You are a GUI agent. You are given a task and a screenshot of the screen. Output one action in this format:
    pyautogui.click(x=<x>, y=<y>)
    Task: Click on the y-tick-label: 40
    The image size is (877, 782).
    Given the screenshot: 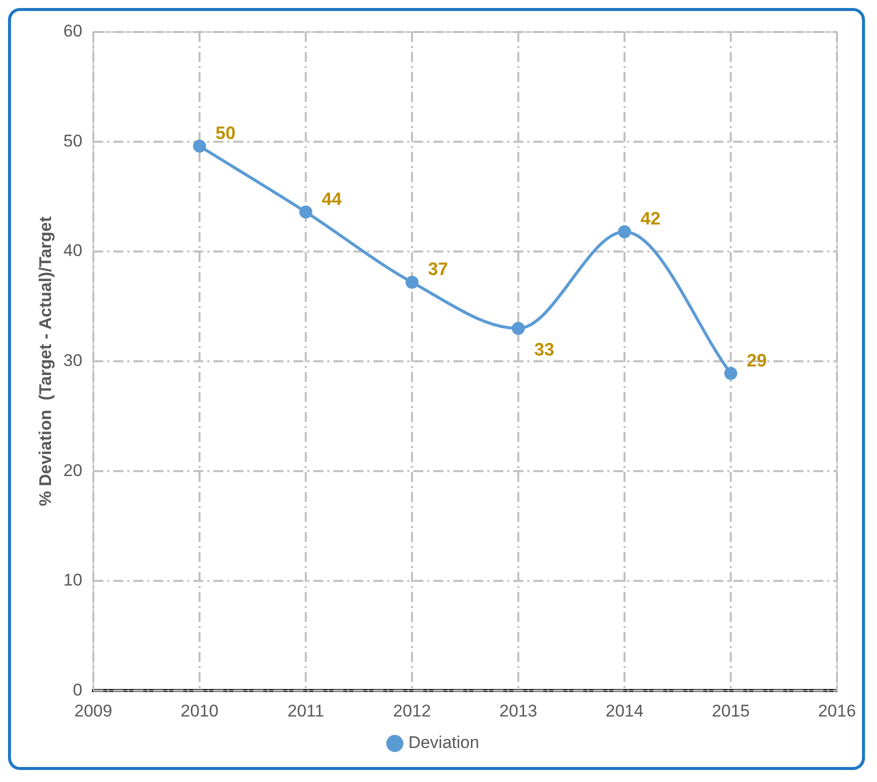 What is the action you would take?
    pyautogui.click(x=72, y=250)
    